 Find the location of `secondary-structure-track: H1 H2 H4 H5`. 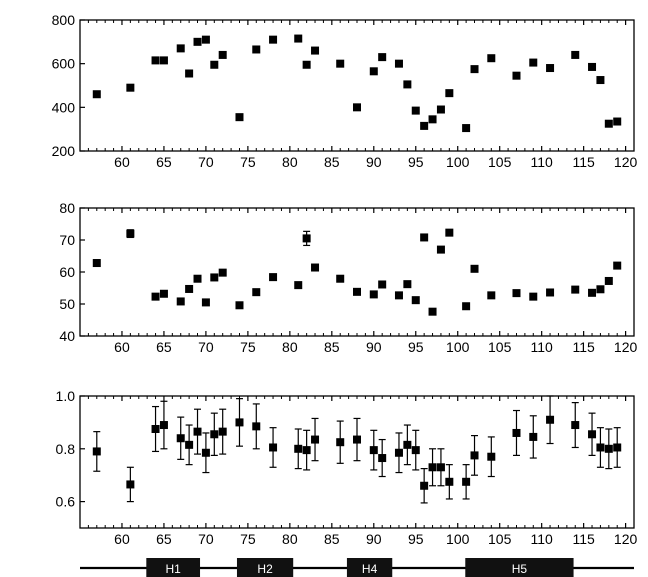

secondary-structure-track: H1 H2 H4 H5 is located at coordinates (357, 567).